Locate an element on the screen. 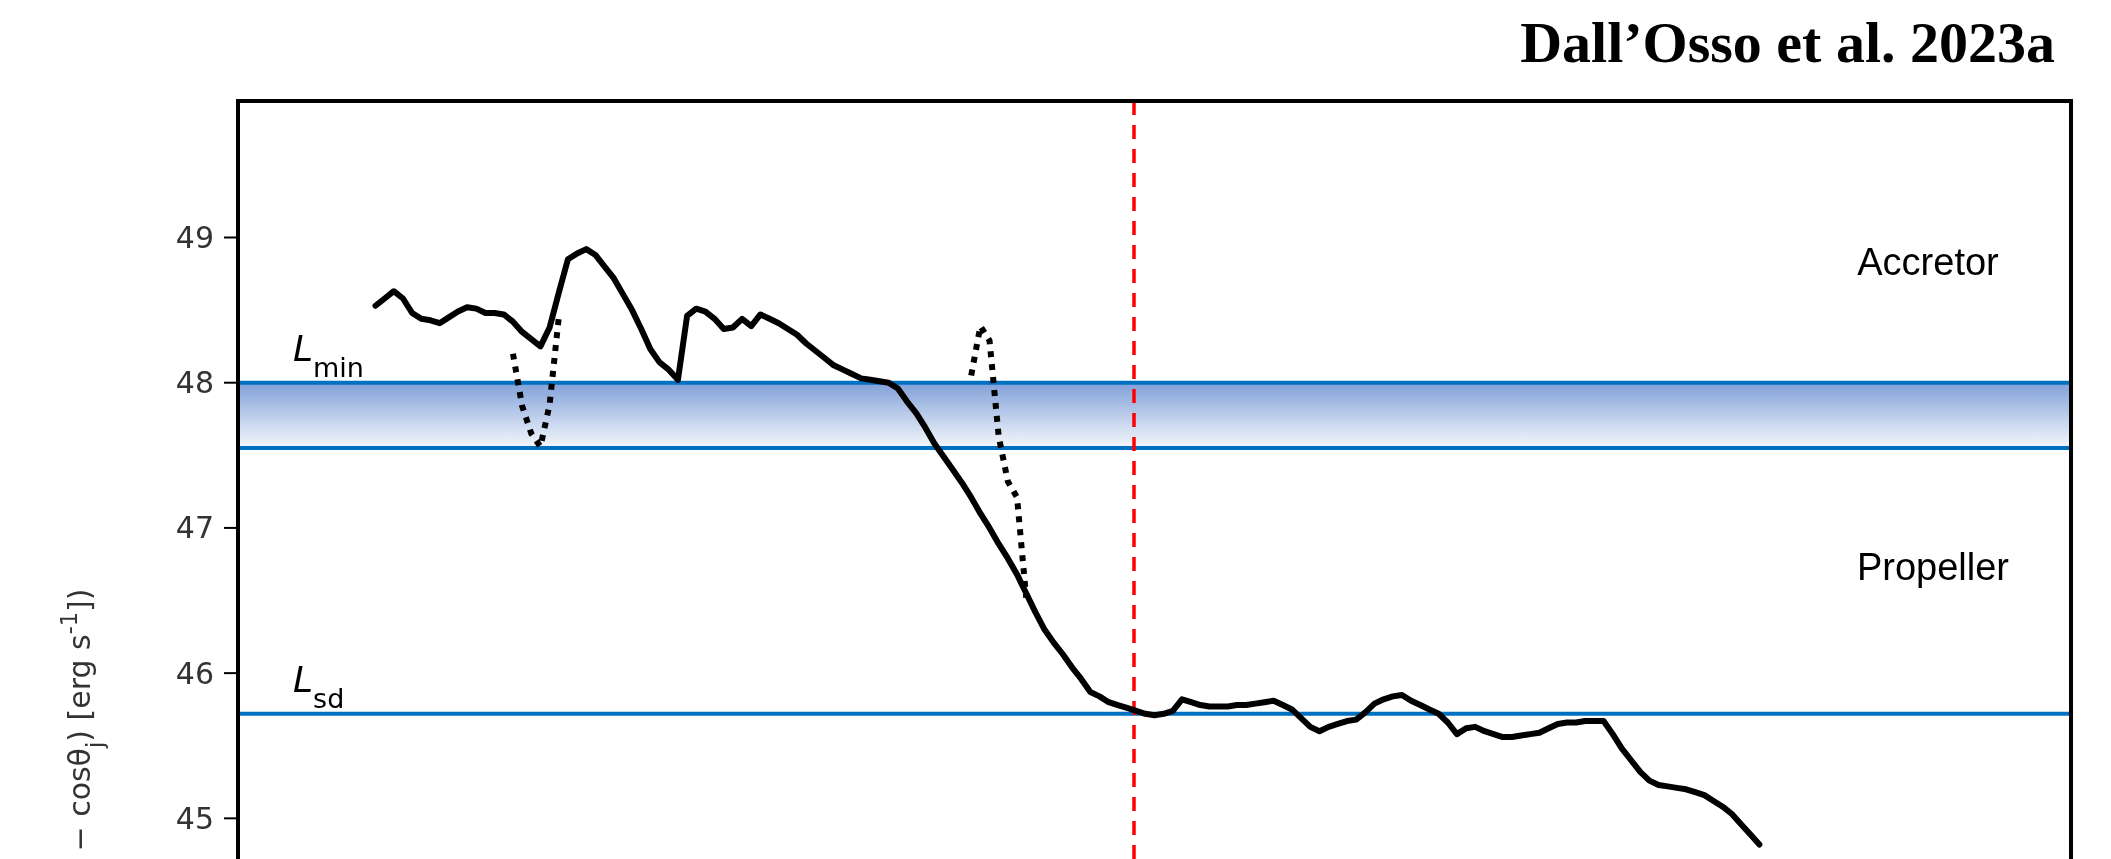 The width and height of the screenshot is (2111, 859). ref-line-label: L$_{sd}$ is located at coordinates (319, 686).